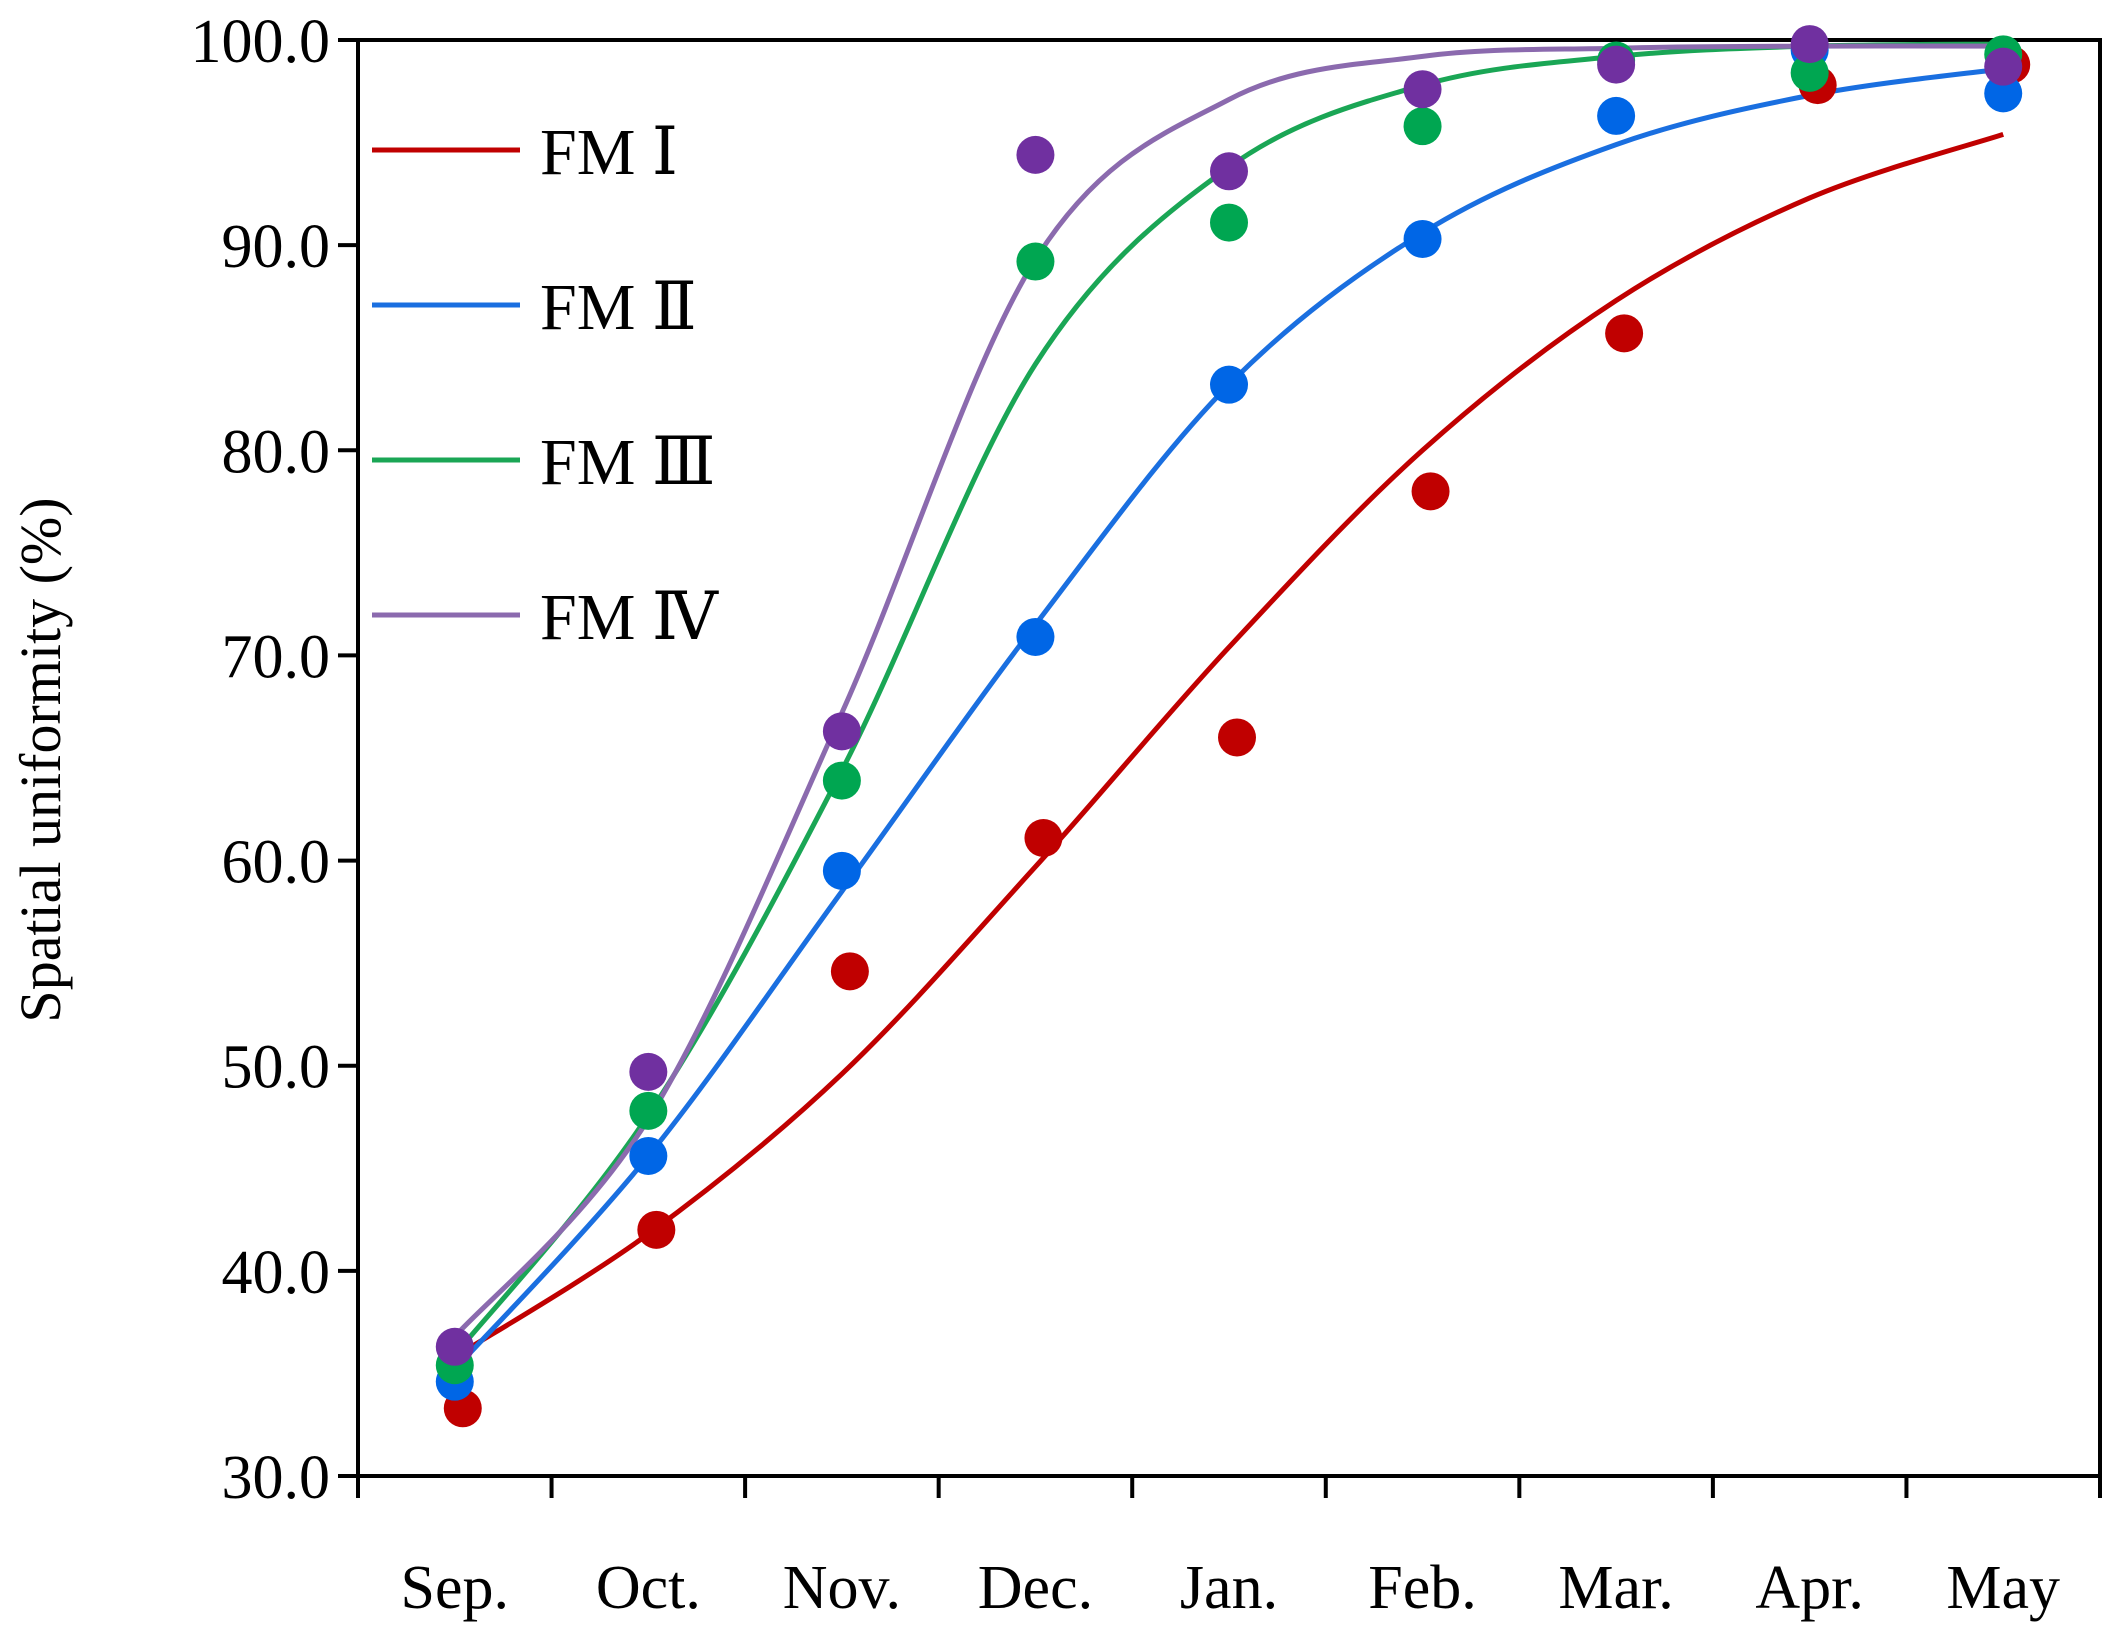 The width and height of the screenshot is (2117, 1640). What do you see at coordinates (1615, 1588) in the screenshot?
I see `x-tick-label: Mar.` at bounding box center [1615, 1588].